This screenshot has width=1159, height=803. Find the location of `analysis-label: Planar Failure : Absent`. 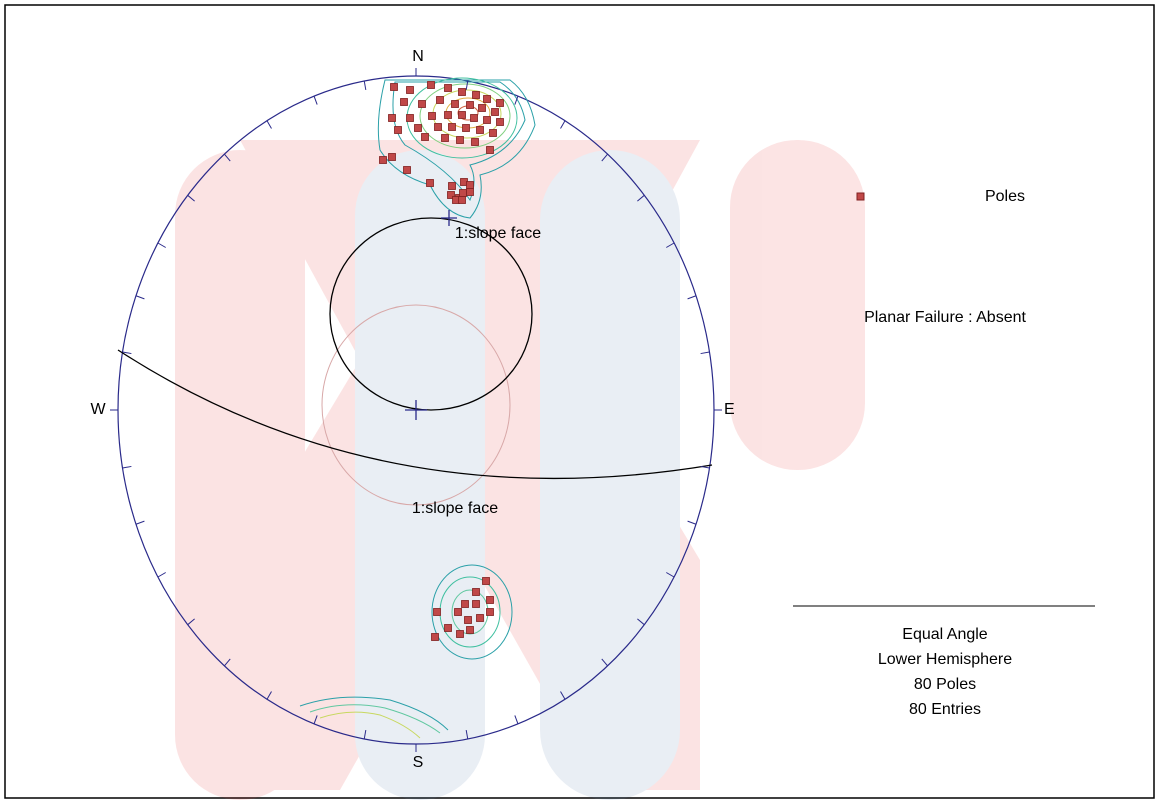

analysis-label: Planar Failure : Absent is located at coordinates (945, 317).